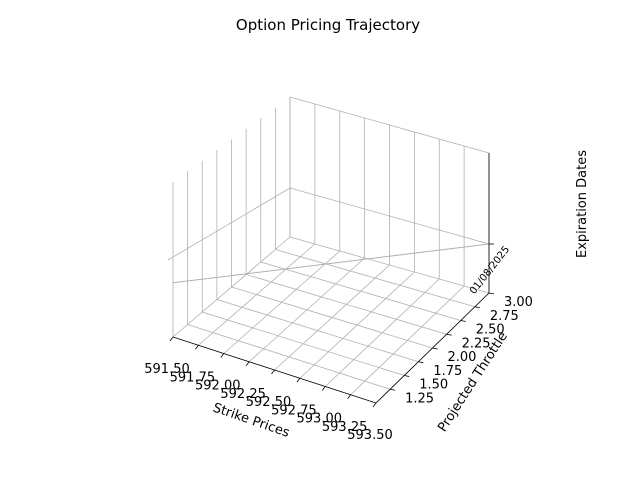 Image resolution: width=640 pixels, height=480 pixels. I want to click on x-tick-label-1: 591.75, so click(193, 377).